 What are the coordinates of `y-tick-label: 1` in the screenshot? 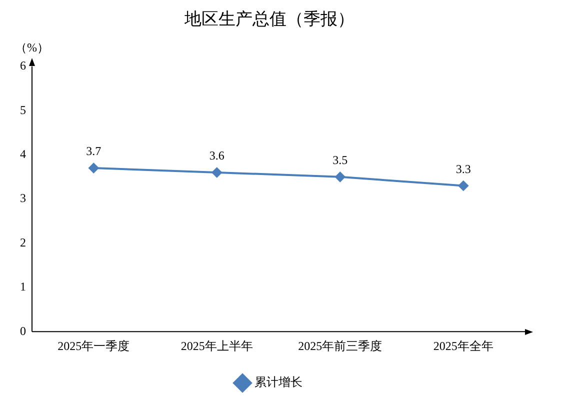 It's located at (23, 287).